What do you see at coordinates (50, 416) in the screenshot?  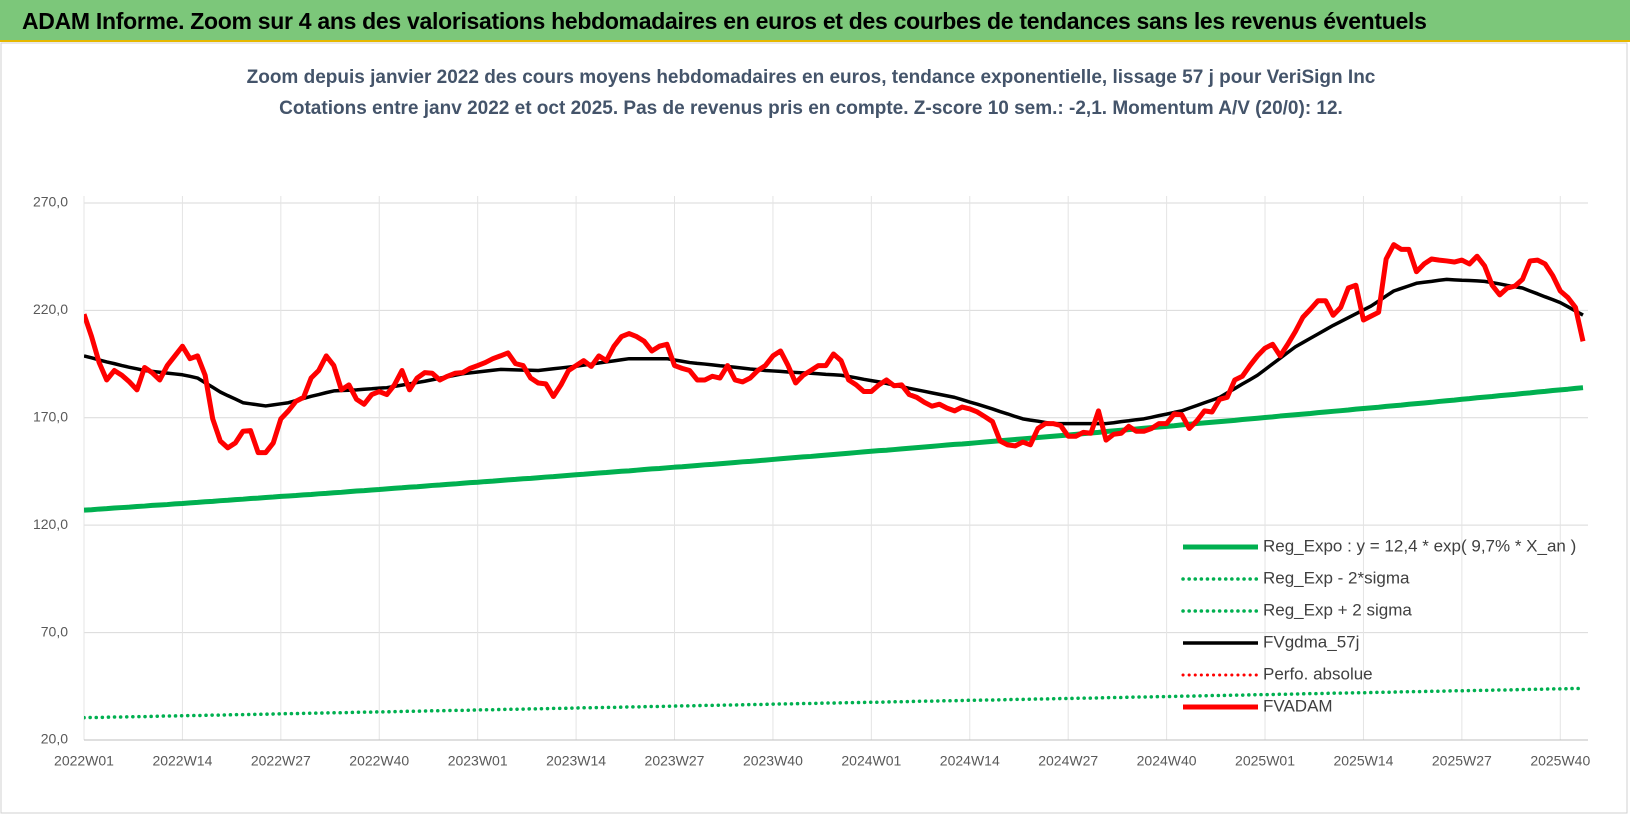 I see `y-tick-label: 170,0` at bounding box center [50, 416].